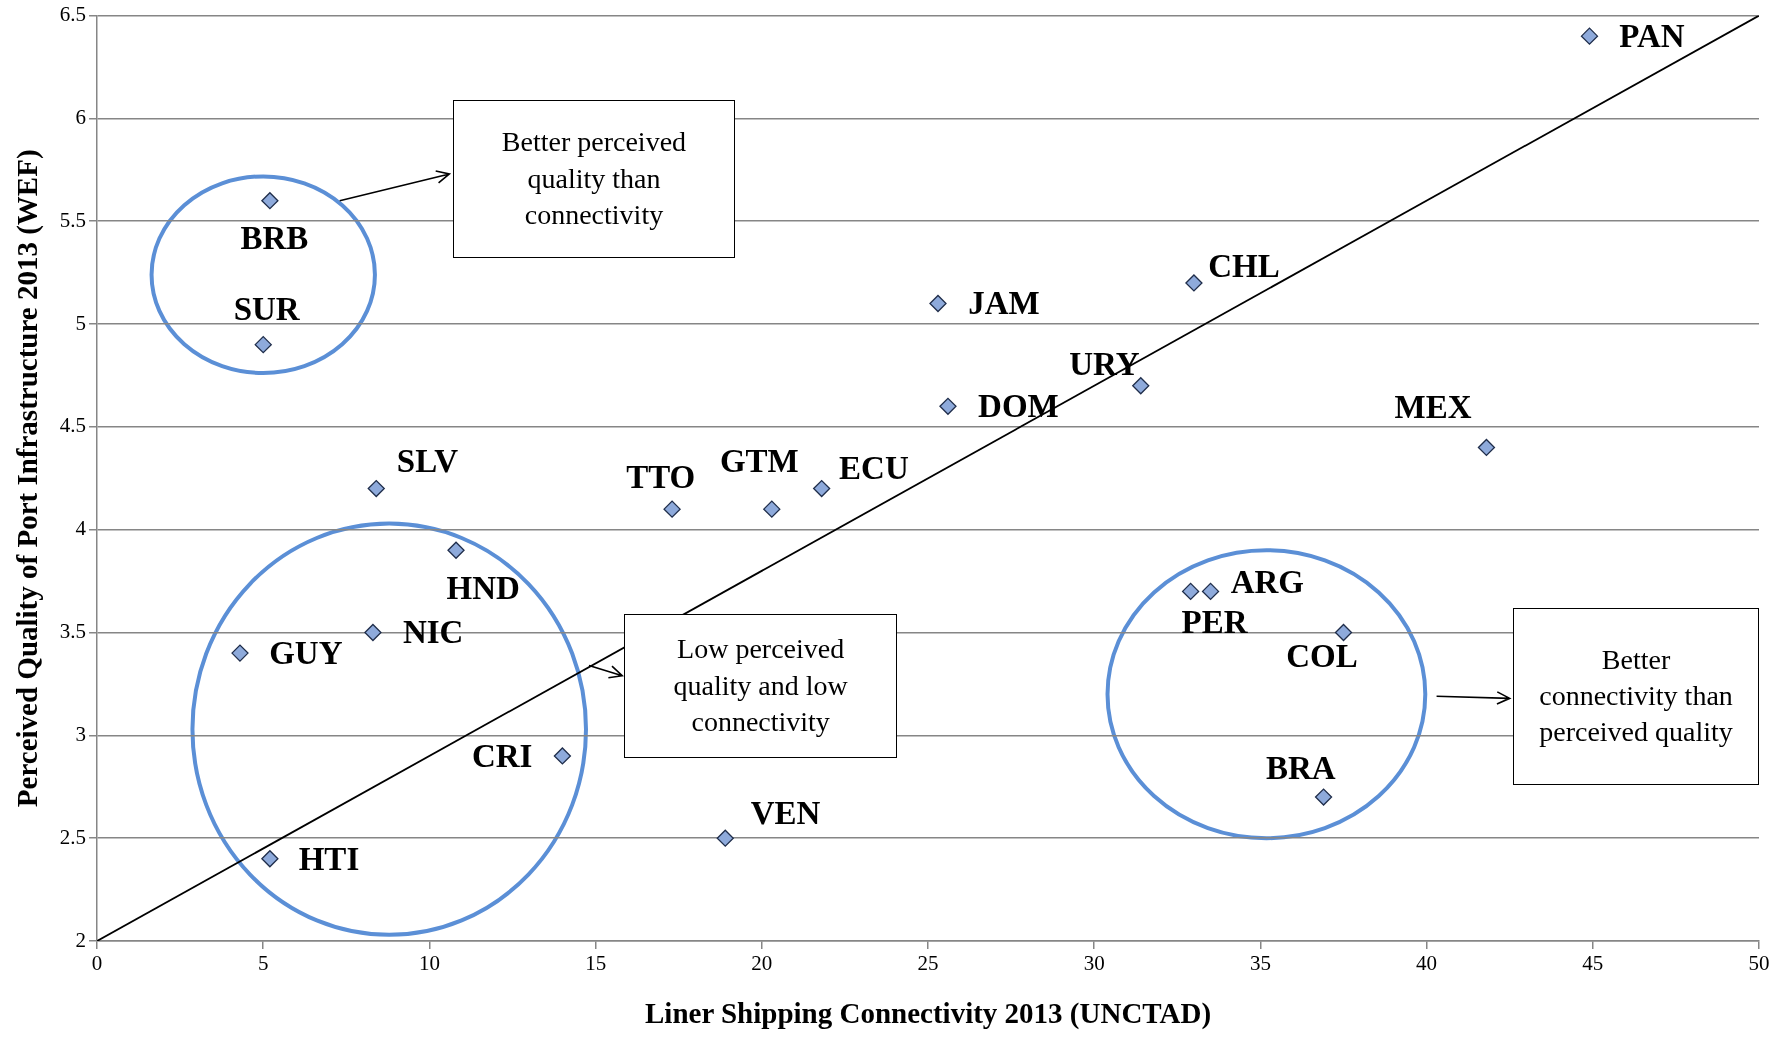  I want to click on data-label: HND, so click(483, 587).